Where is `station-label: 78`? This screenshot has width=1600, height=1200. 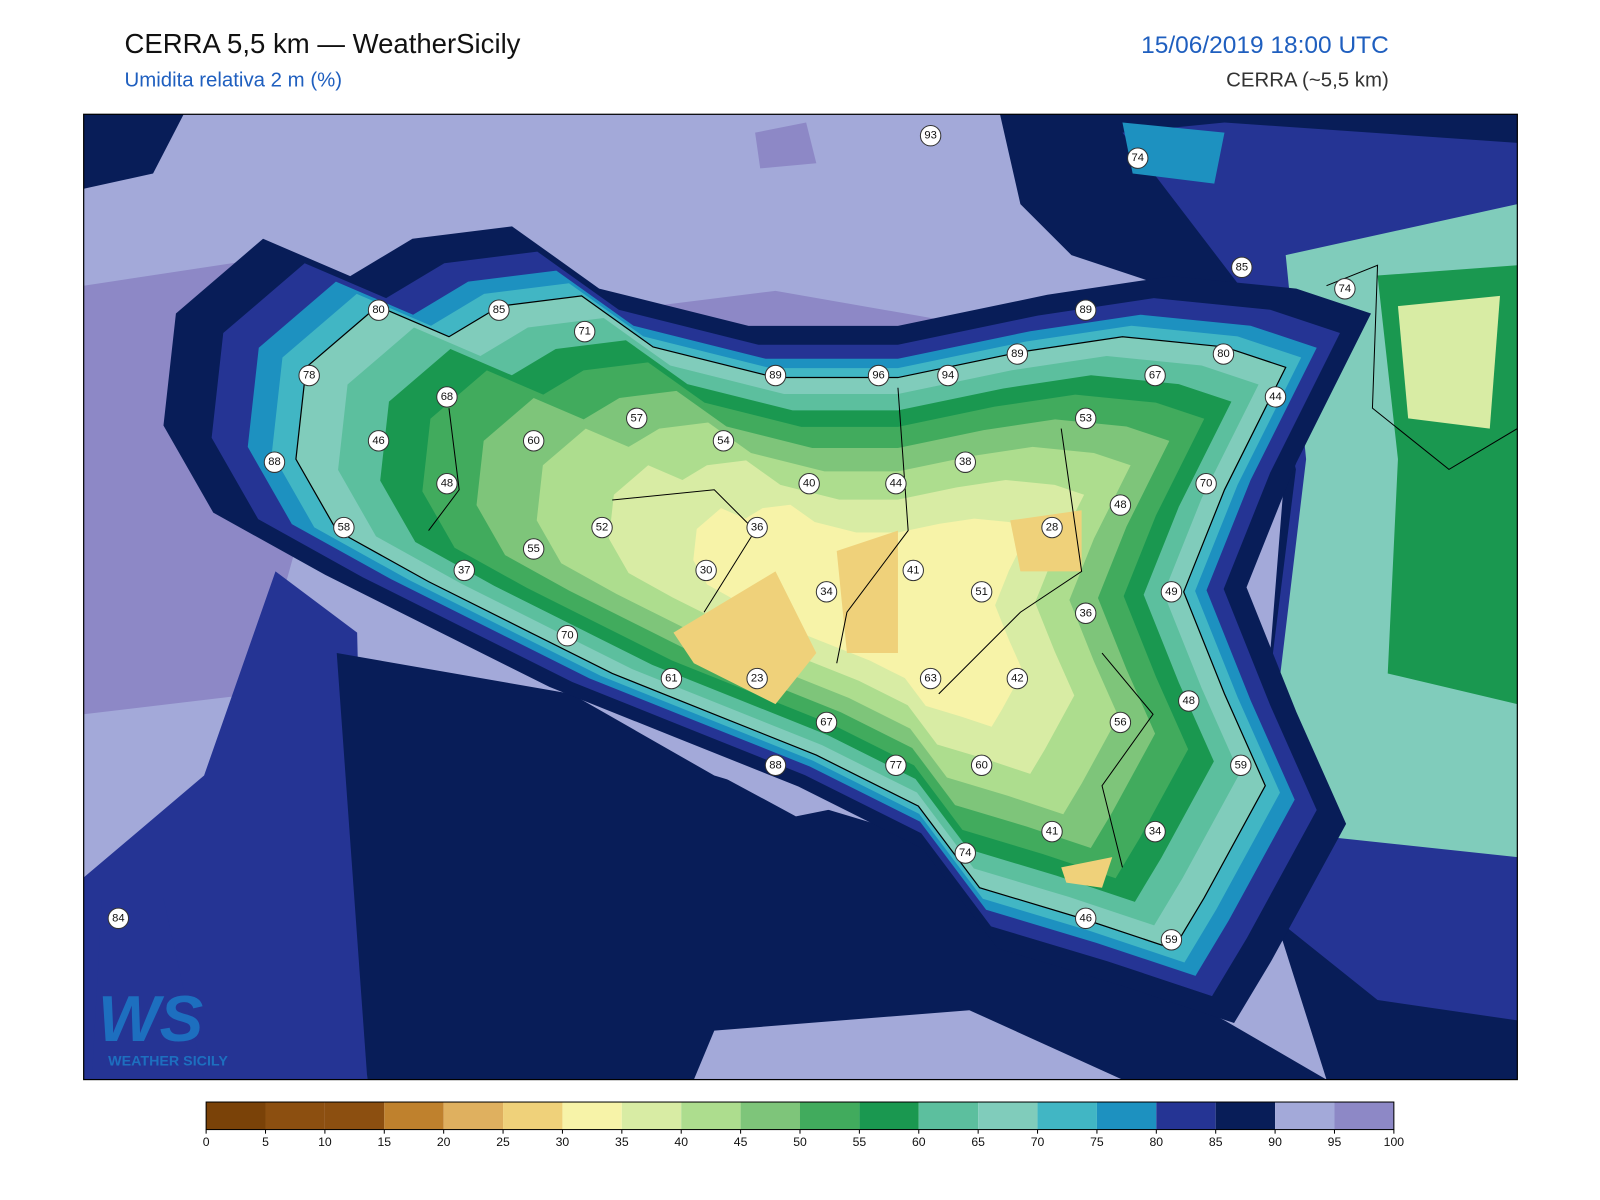 station-label: 78 is located at coordinates (309, 376).